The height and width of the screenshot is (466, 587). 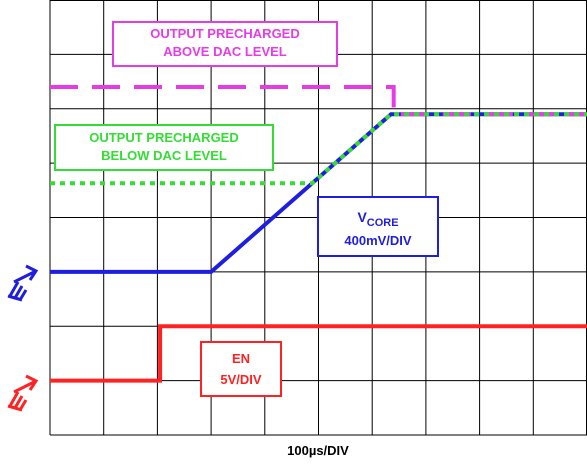 I want to click on annotation: CORE, so click(x=383, y=223).